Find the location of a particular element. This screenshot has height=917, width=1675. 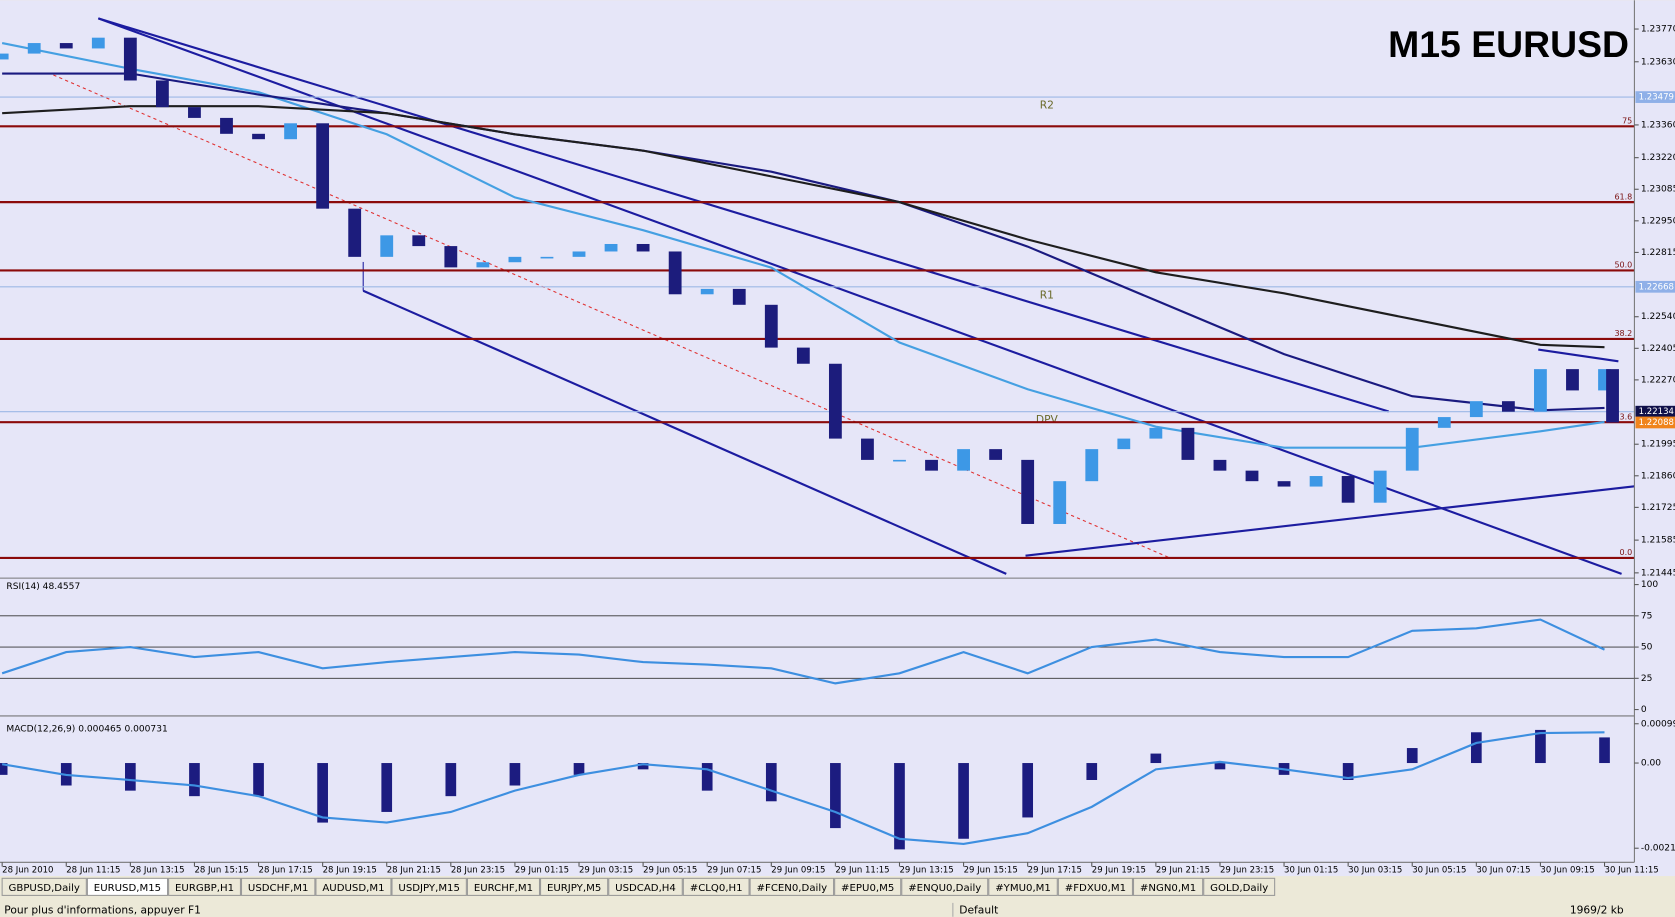

tab-label: GBPUSD,Daily is located at coordinates (44, 888).